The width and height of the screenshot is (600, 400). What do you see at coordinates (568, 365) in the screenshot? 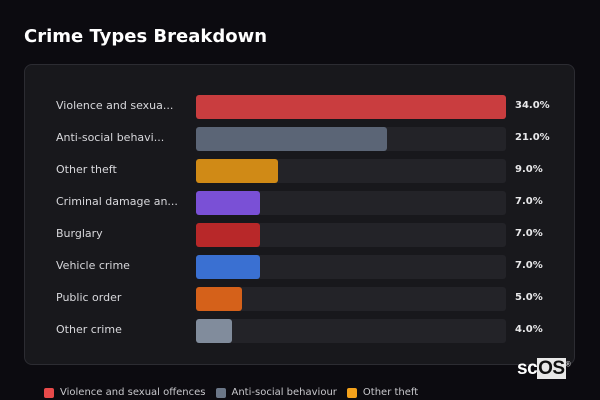
I see `logo-mark: ®` at bounding box center [568, 365].